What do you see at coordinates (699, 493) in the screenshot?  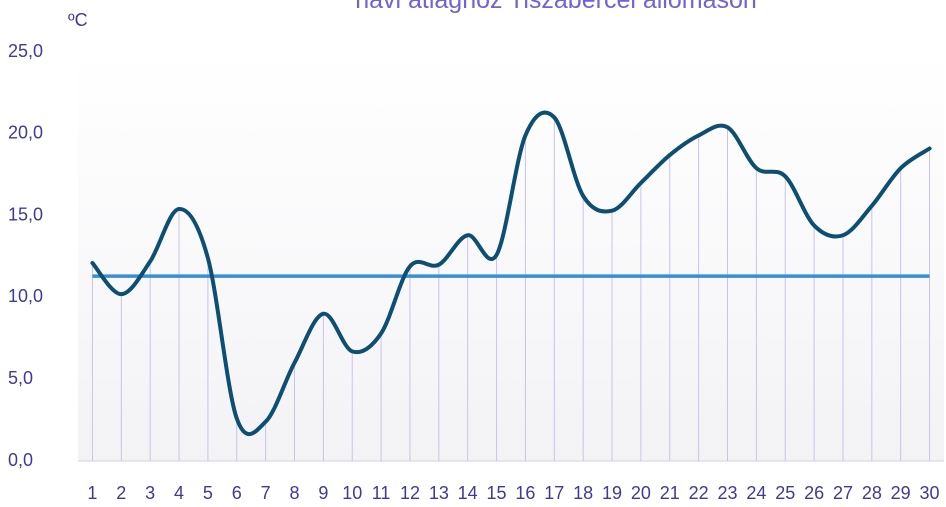 I see `x-tick-label: 22` at bounding box center [699, 493].